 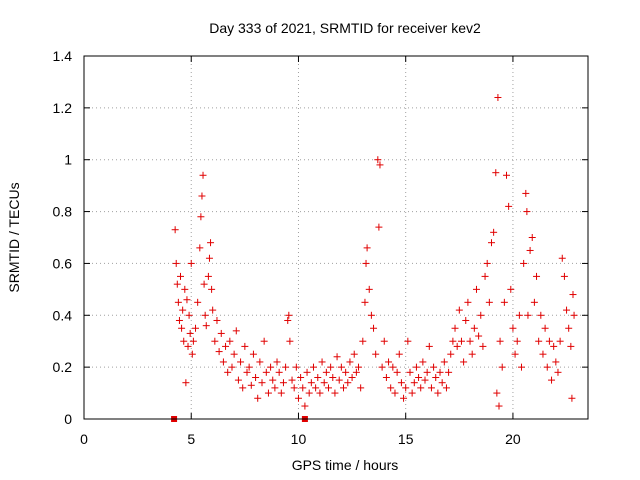 What do you see at coordinates (63, 212) in the screenshot?
I see `y-tick-label: 0.8` at bounding box center [63, 212].